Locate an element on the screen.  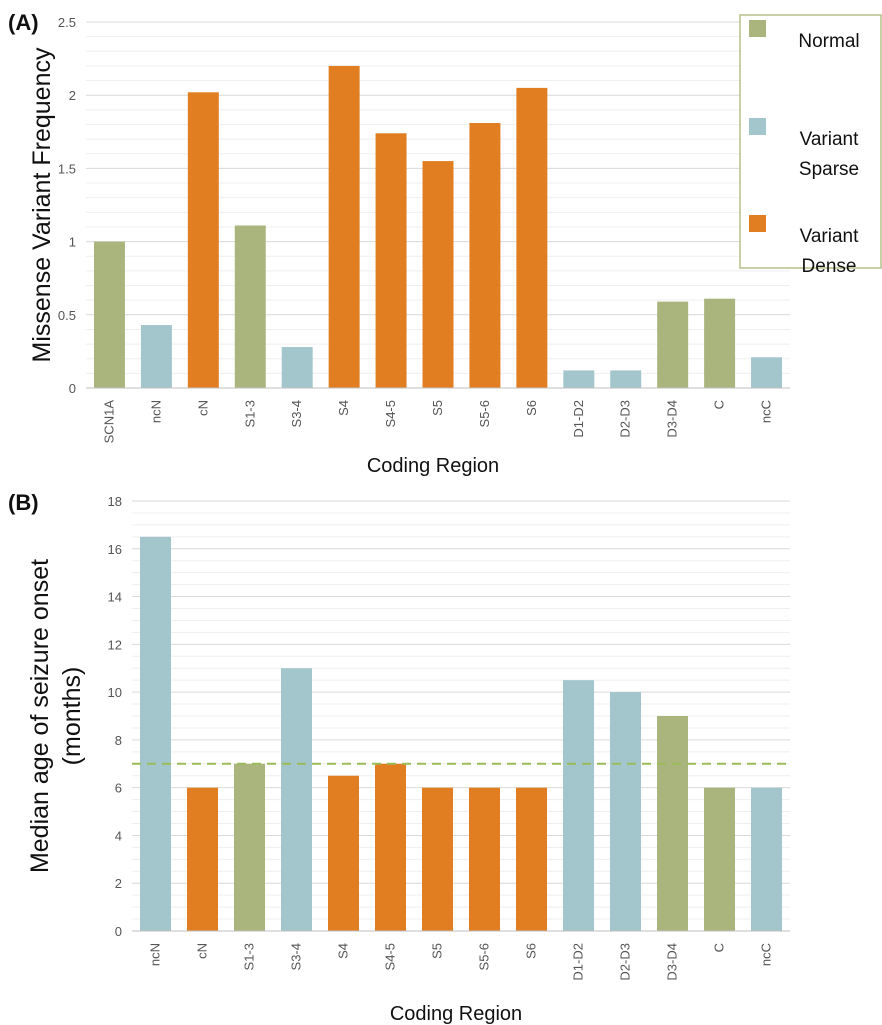
x-tick-label: SCN1A is located at coordinates (108, 422).